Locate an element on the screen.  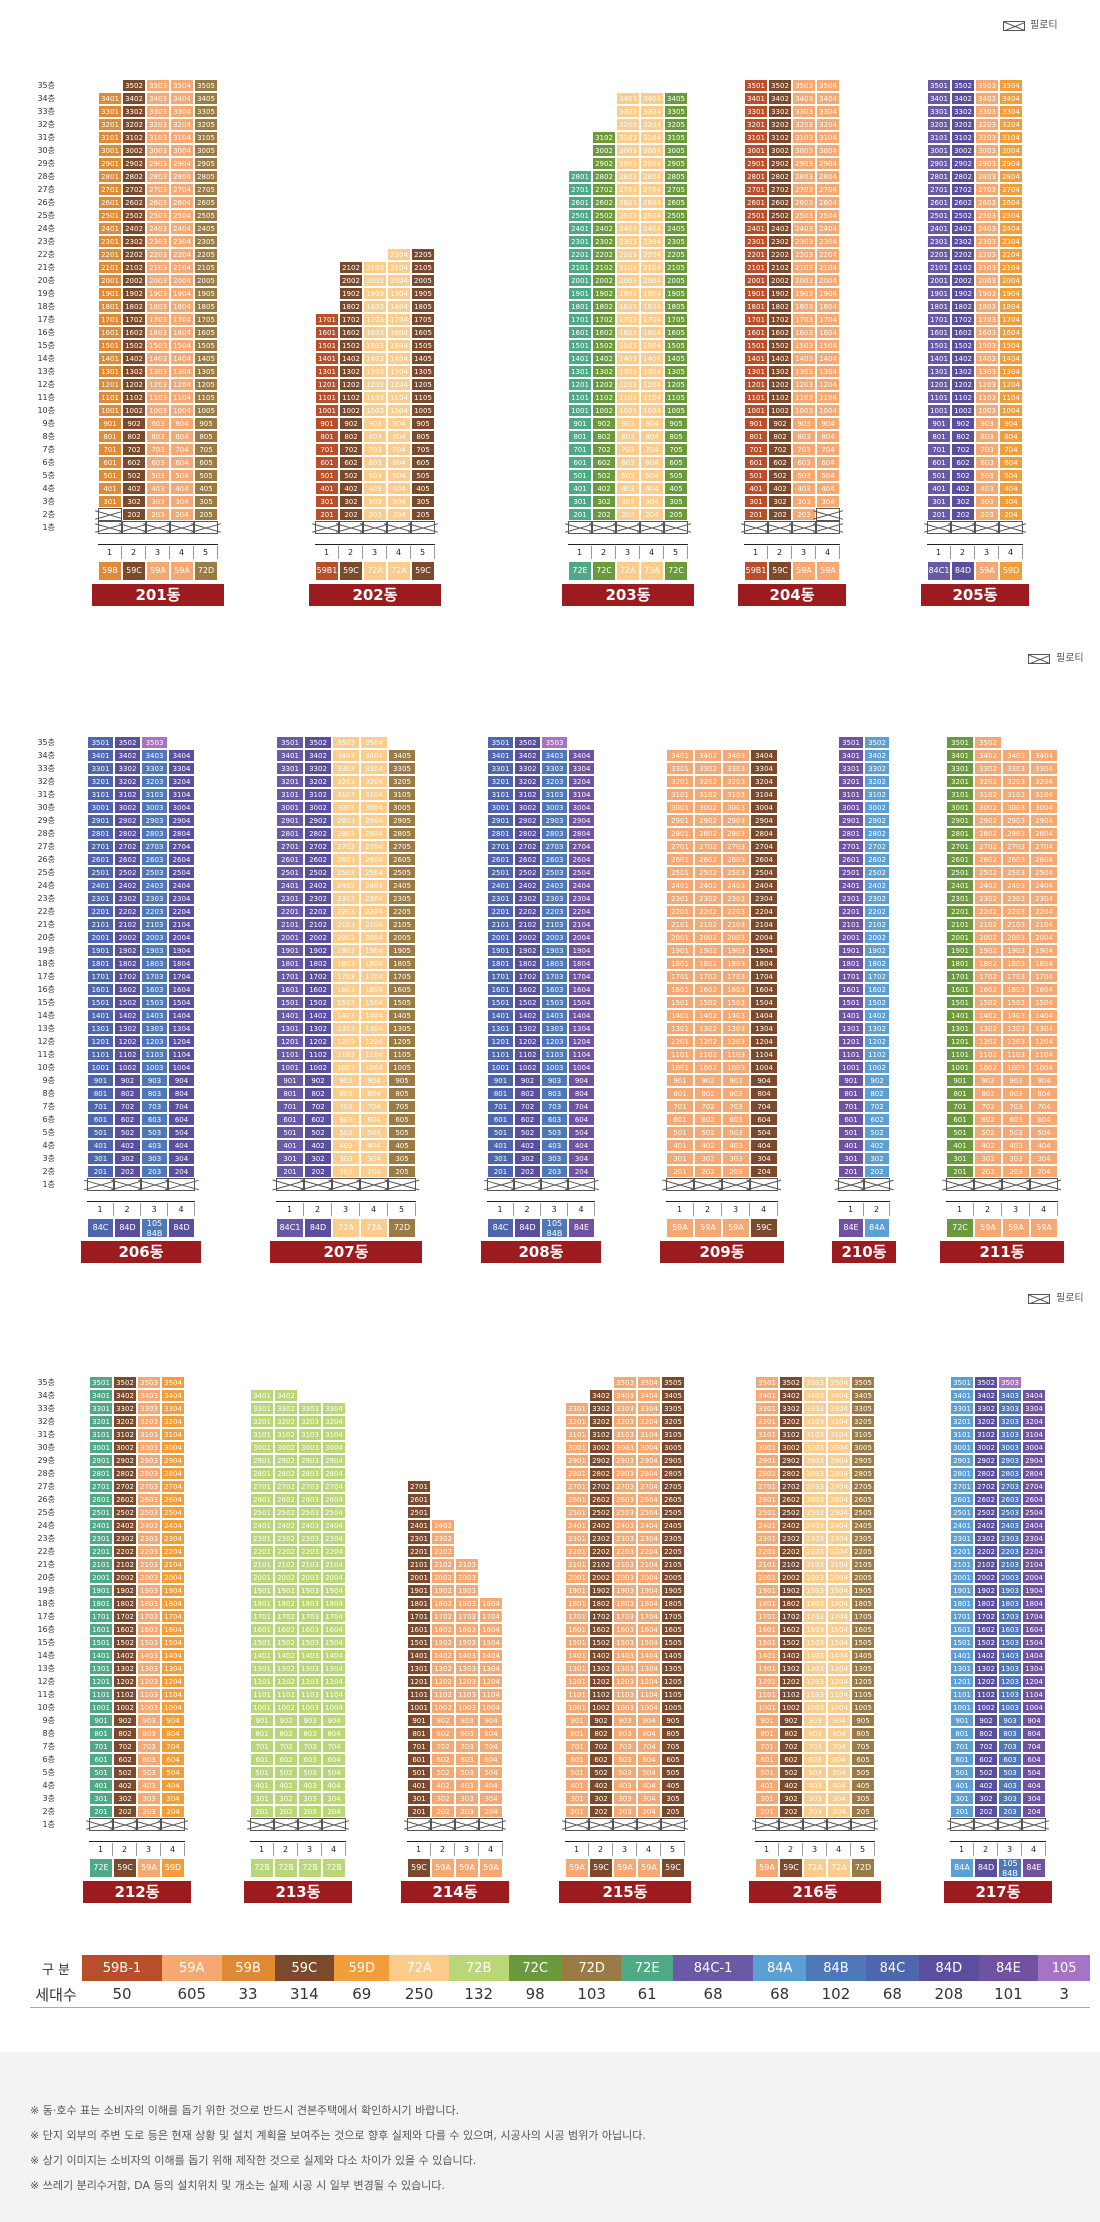
unit-cell: 1602 is located at coordinates (318, 989).